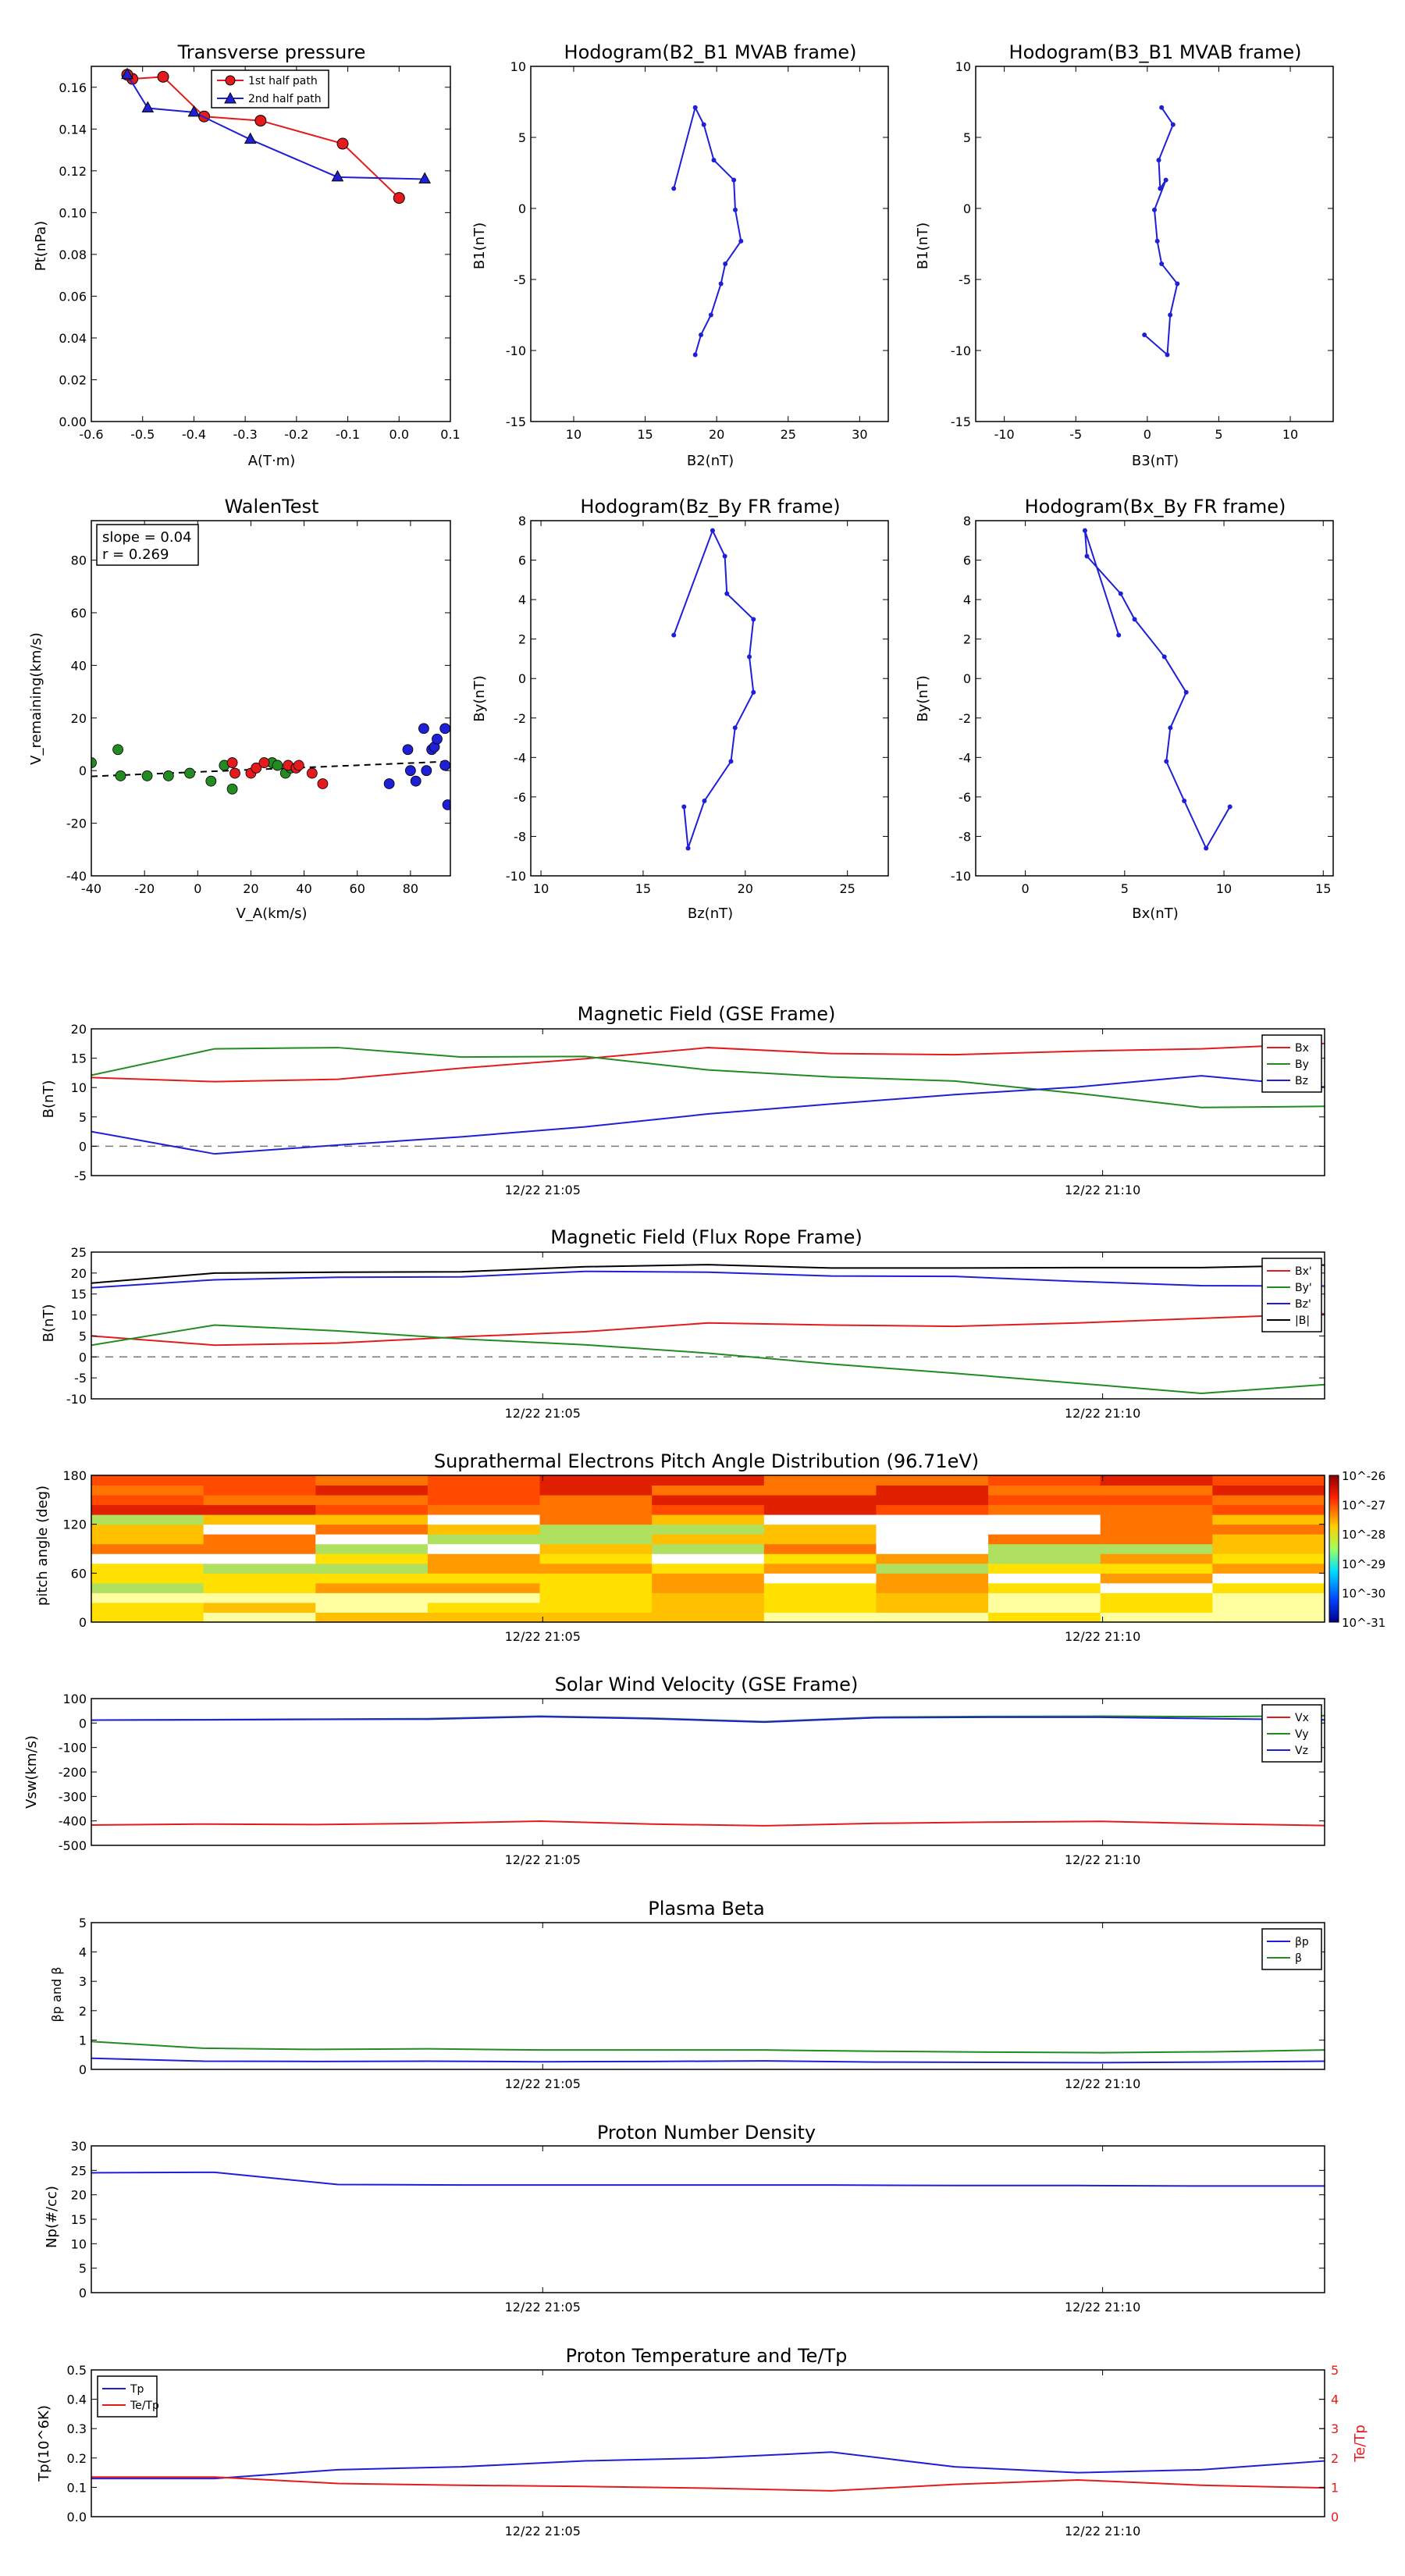 The height and width of the screenshot is (2576, 1405). I want to click on y-tick-label: 6, so click(967, 560).